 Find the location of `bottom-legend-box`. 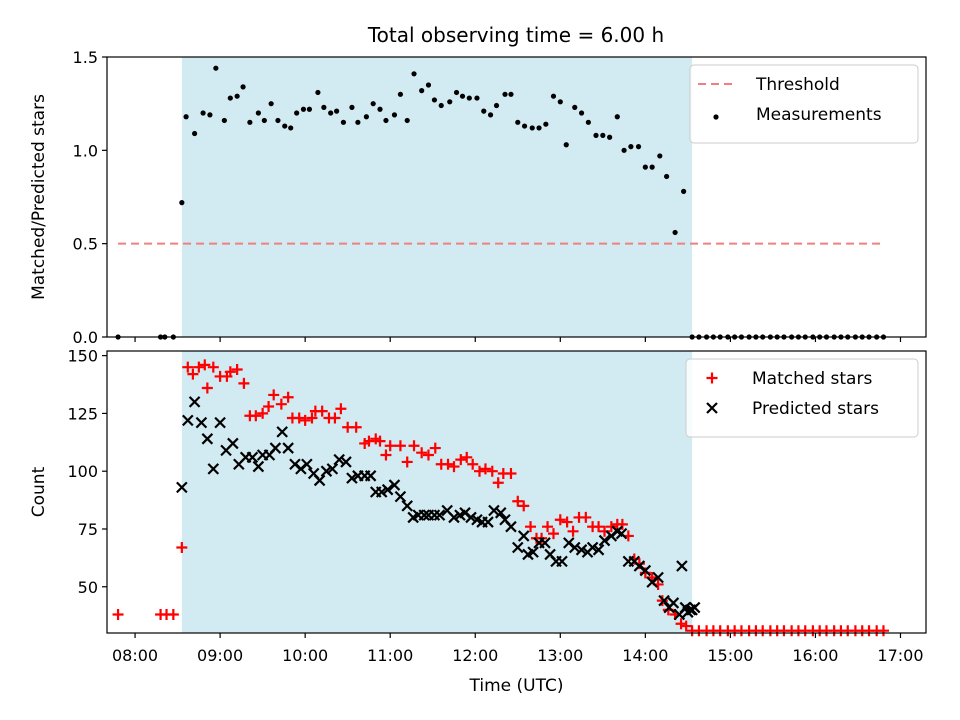

bottom-legend-box is located at coordinates (802, 398).